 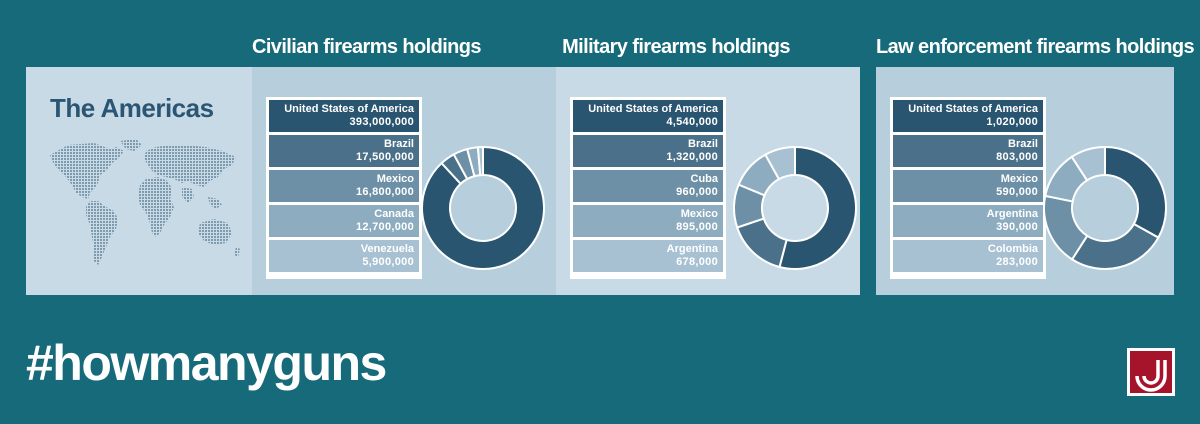 What do you see at coordinates (1035, 47) in the screenshot?
I see `chart-title-law-enforcement: Law enforcement firearms holdings` at bounding box center [1035, 47].